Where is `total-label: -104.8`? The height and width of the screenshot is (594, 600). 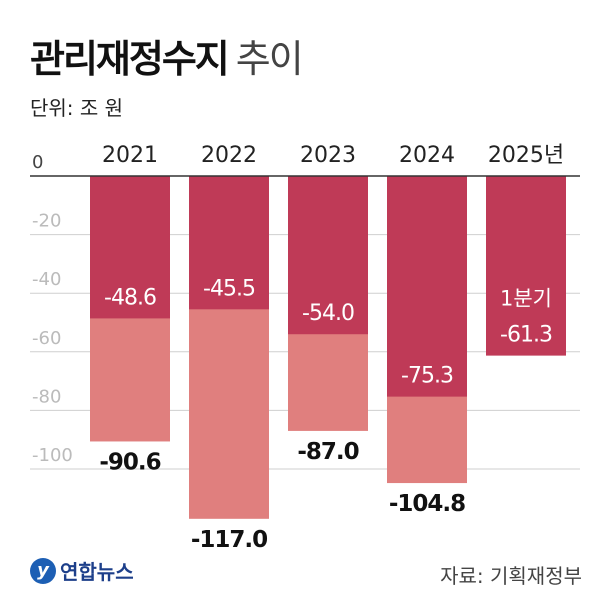
total-label: -104.8 is located at coordinates (427, 504).